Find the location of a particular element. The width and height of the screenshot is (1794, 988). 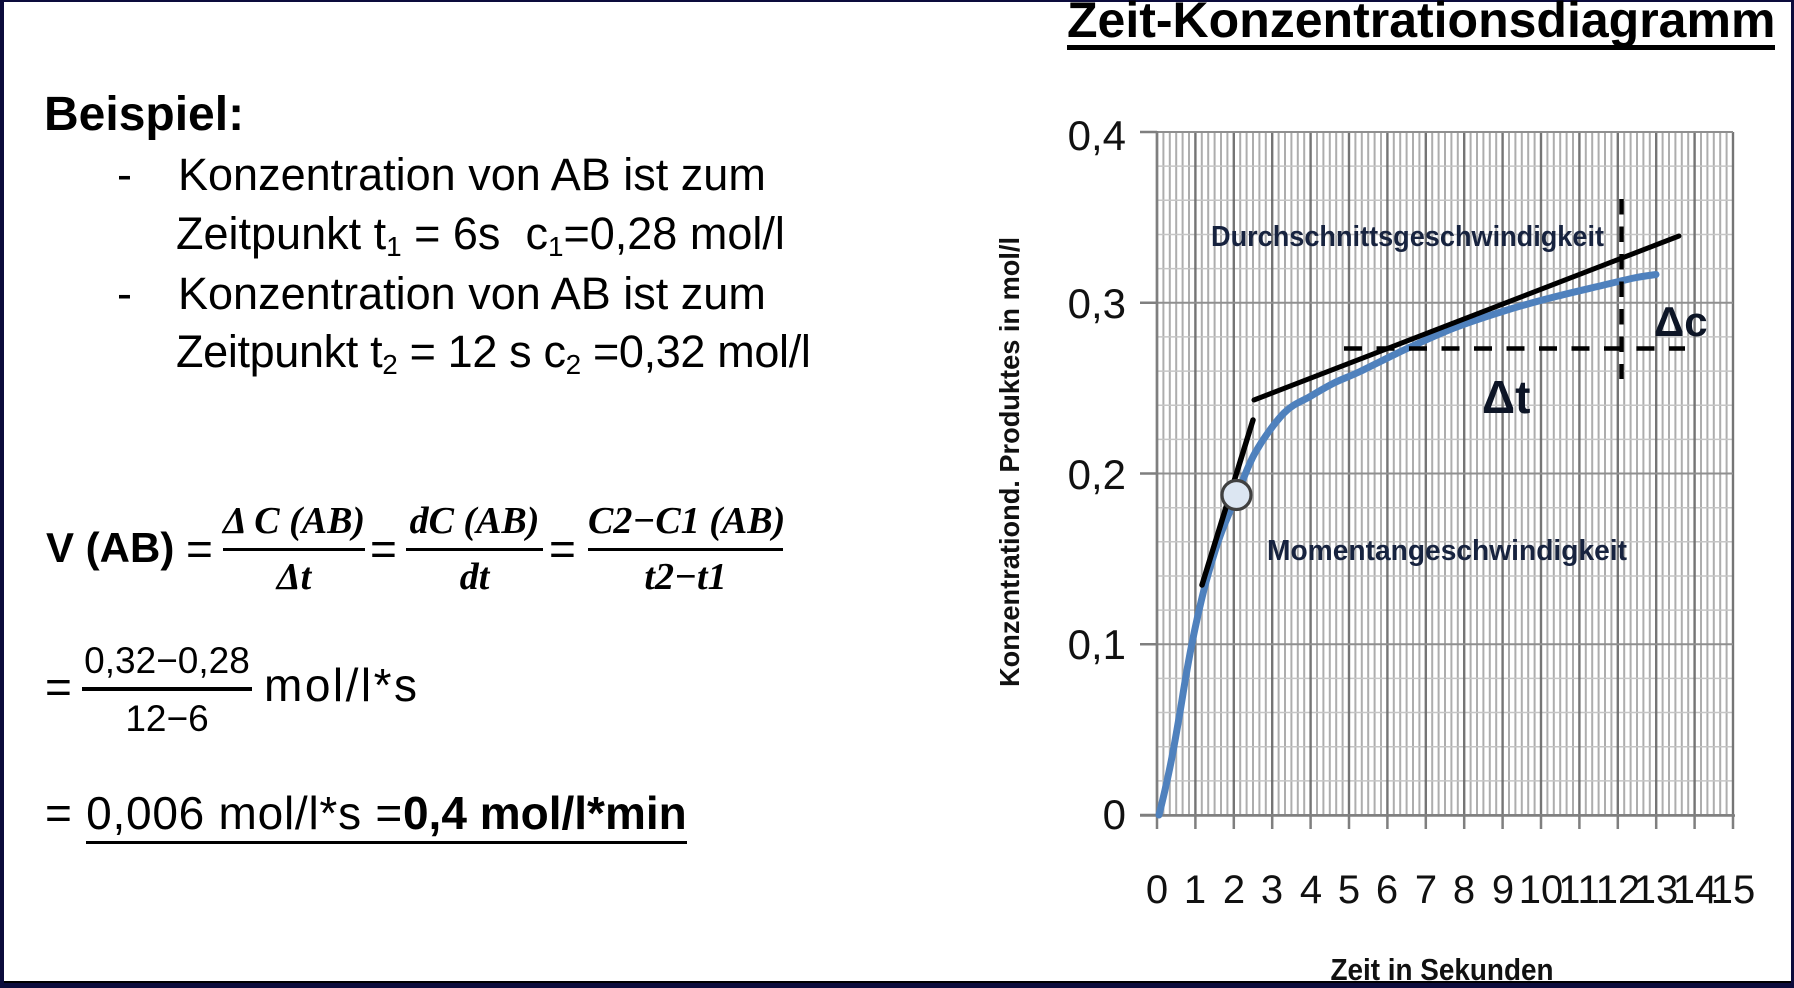

svg-text: 7 is located at coordinates (1426, 890).